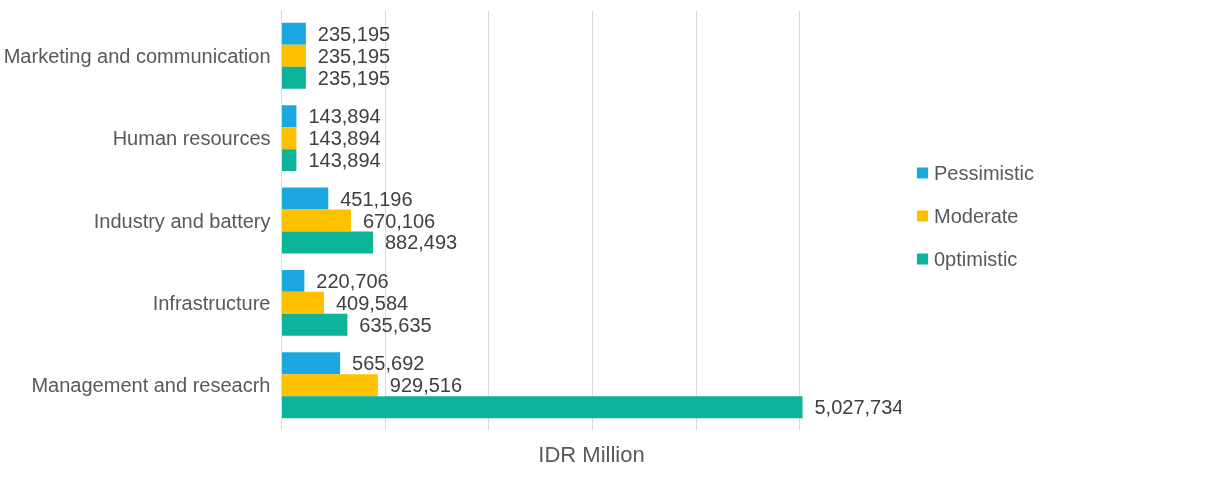 This screenshot has height=504, width=1208. What do you see at coordinates (137, 55) in the screenshot?
I see `y-tick-label: Marketing and communication` at bounding box center [137, 55].